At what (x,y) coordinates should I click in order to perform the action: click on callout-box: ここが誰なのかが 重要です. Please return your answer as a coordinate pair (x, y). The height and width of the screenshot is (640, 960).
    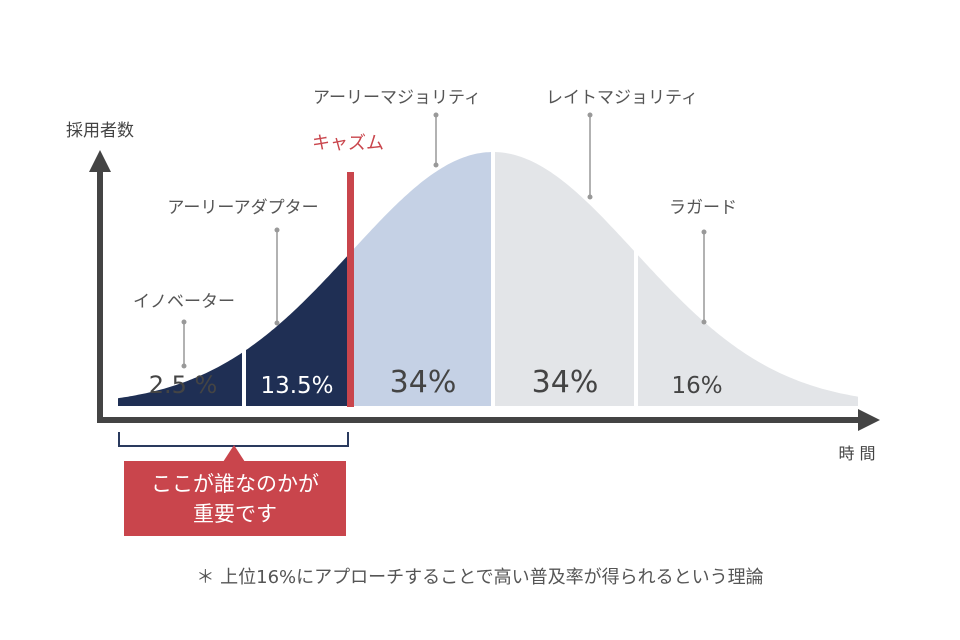
    Looking at the image, I should click on (235, 498).